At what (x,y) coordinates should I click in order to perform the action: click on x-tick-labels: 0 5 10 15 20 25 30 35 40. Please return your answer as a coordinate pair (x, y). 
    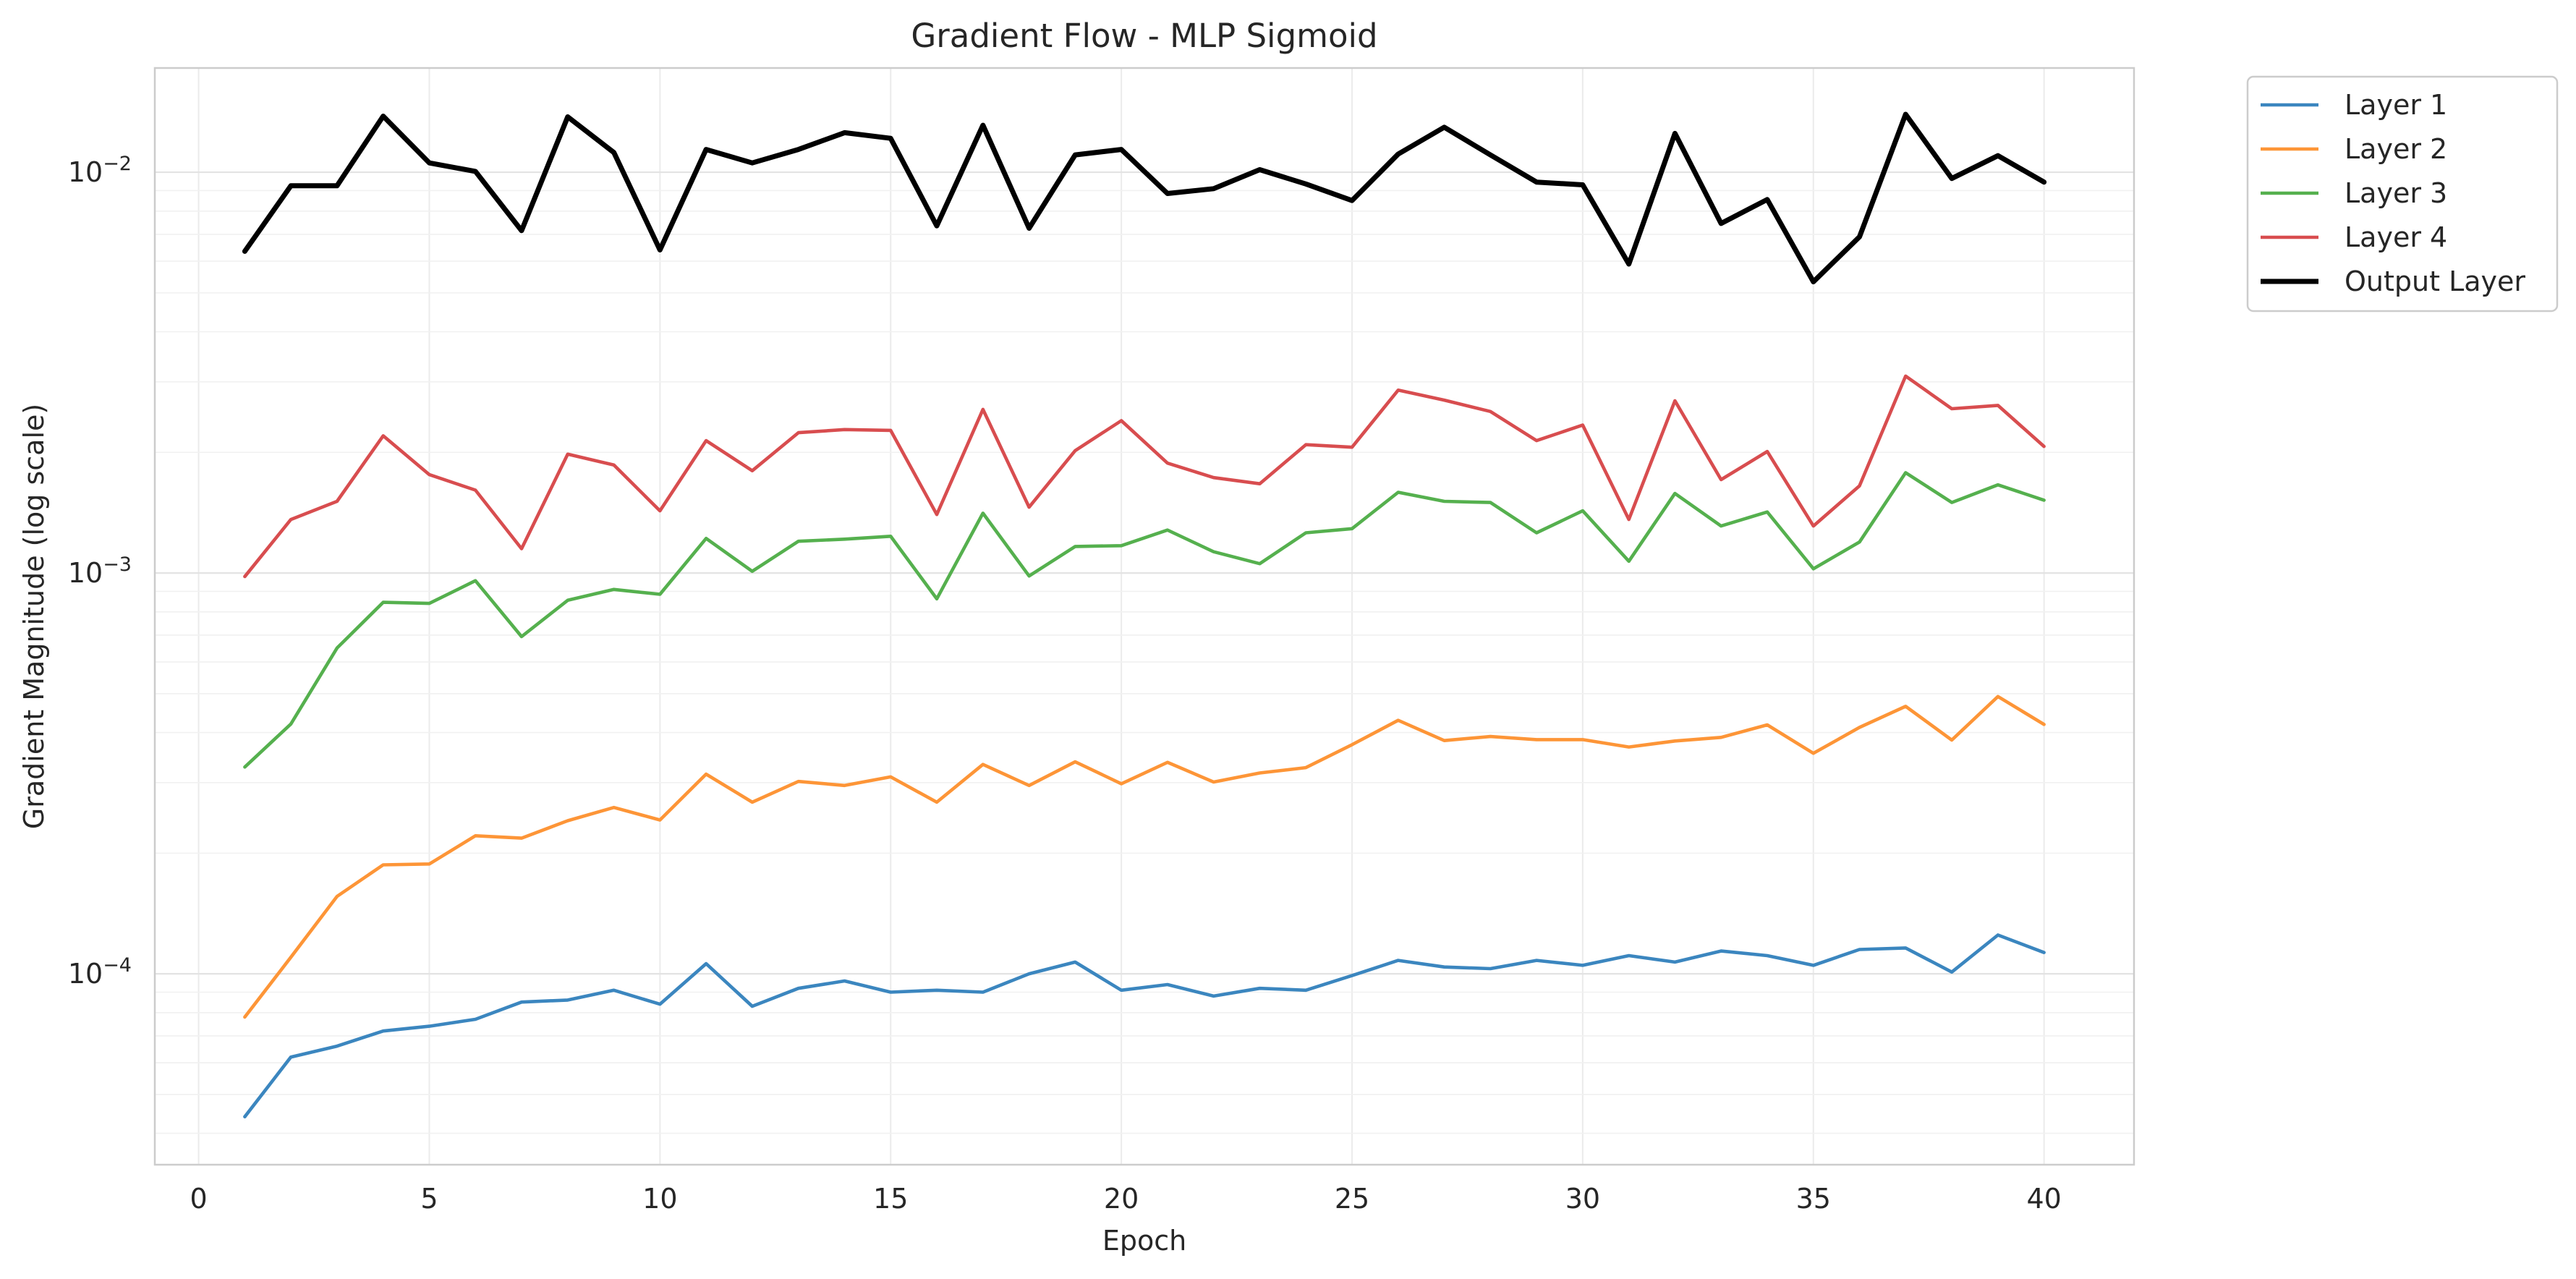
    Looking at the image, I should click on (1125, 1199).